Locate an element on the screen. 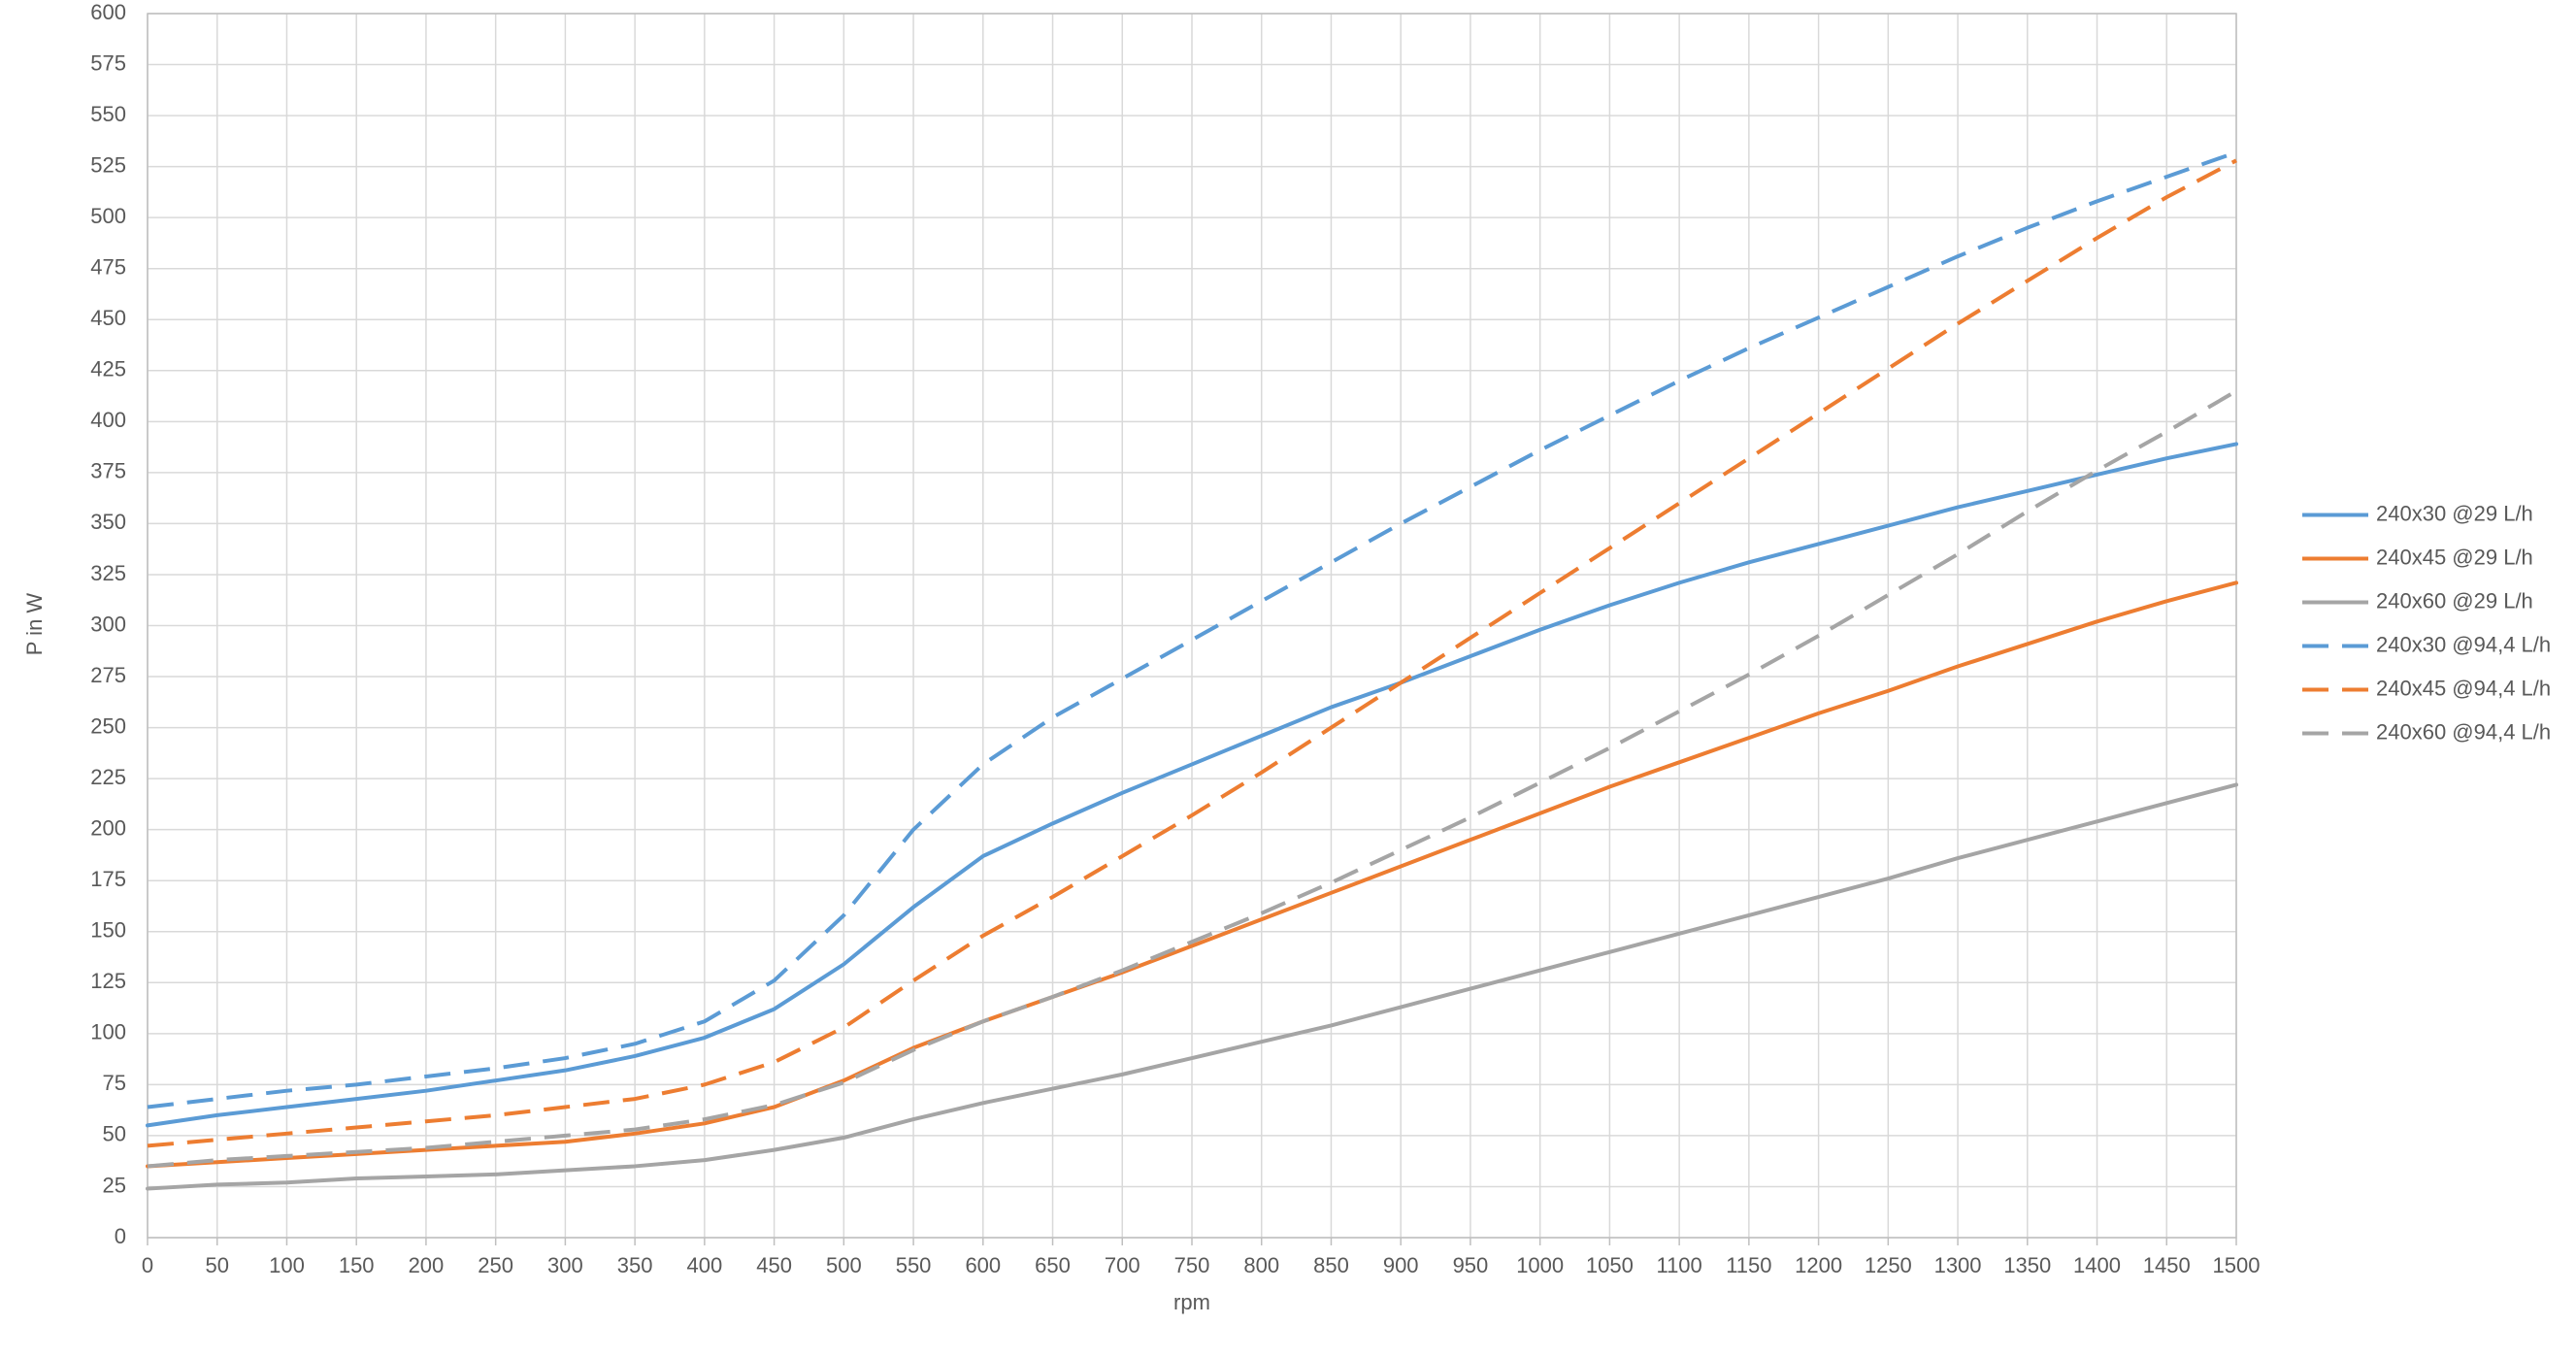 This screenshot has width=2576, height=1358. x-tick-label: 300 is located at coordinates (565, 1265).